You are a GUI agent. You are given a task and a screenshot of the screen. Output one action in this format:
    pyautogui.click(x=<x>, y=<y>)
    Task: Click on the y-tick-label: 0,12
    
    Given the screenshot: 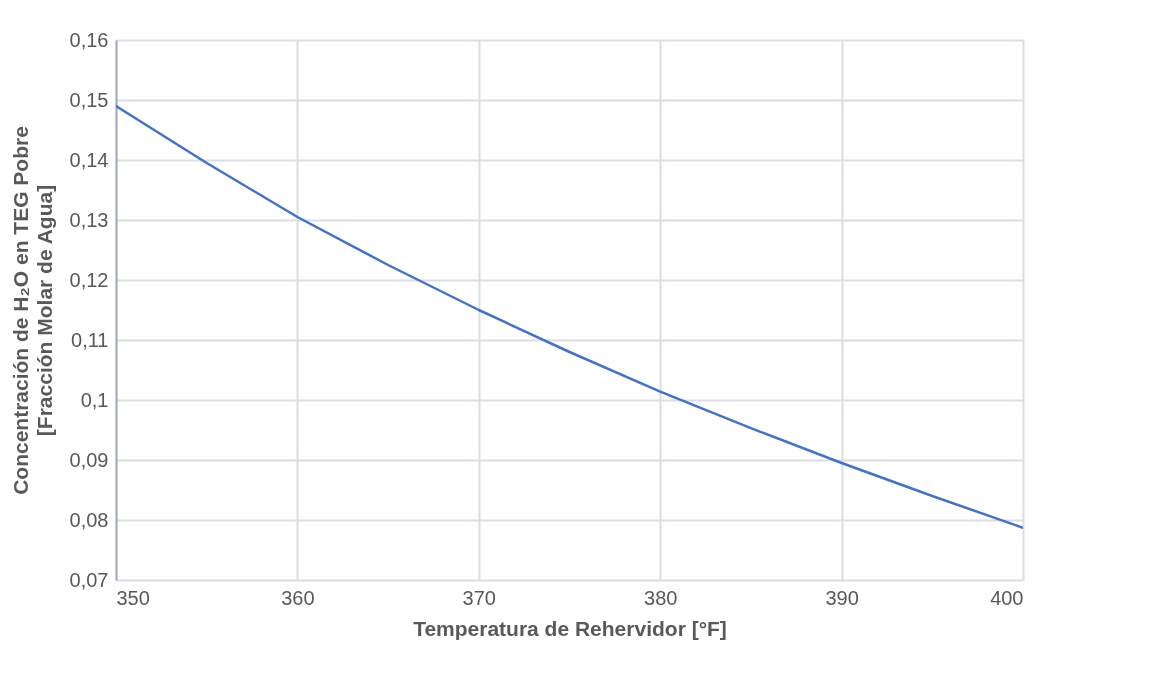 What is the action you would take?
    pyautogui.click(x=89, y=279)
    